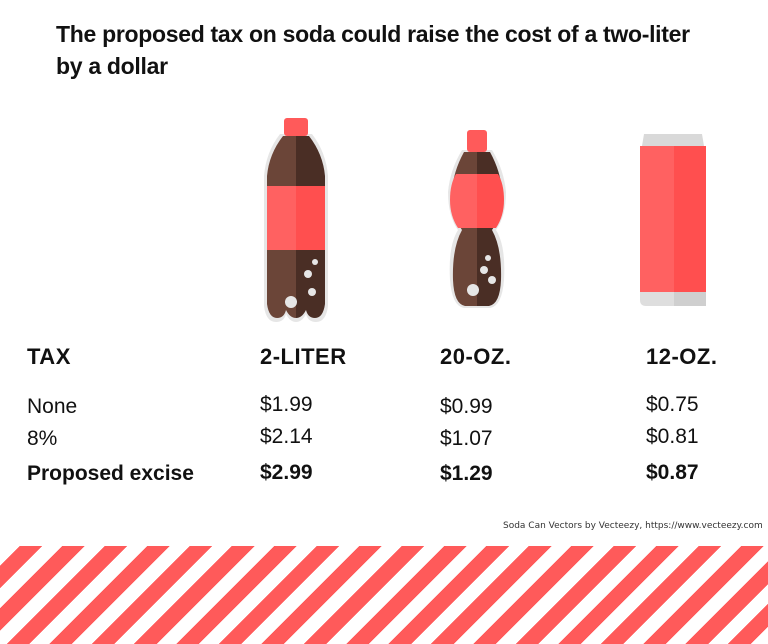  What do you see at coordinates (466, 438) in the screenshot?
I see `price-8pct-20-oz: $1.07` at bounding box center [466, 438].